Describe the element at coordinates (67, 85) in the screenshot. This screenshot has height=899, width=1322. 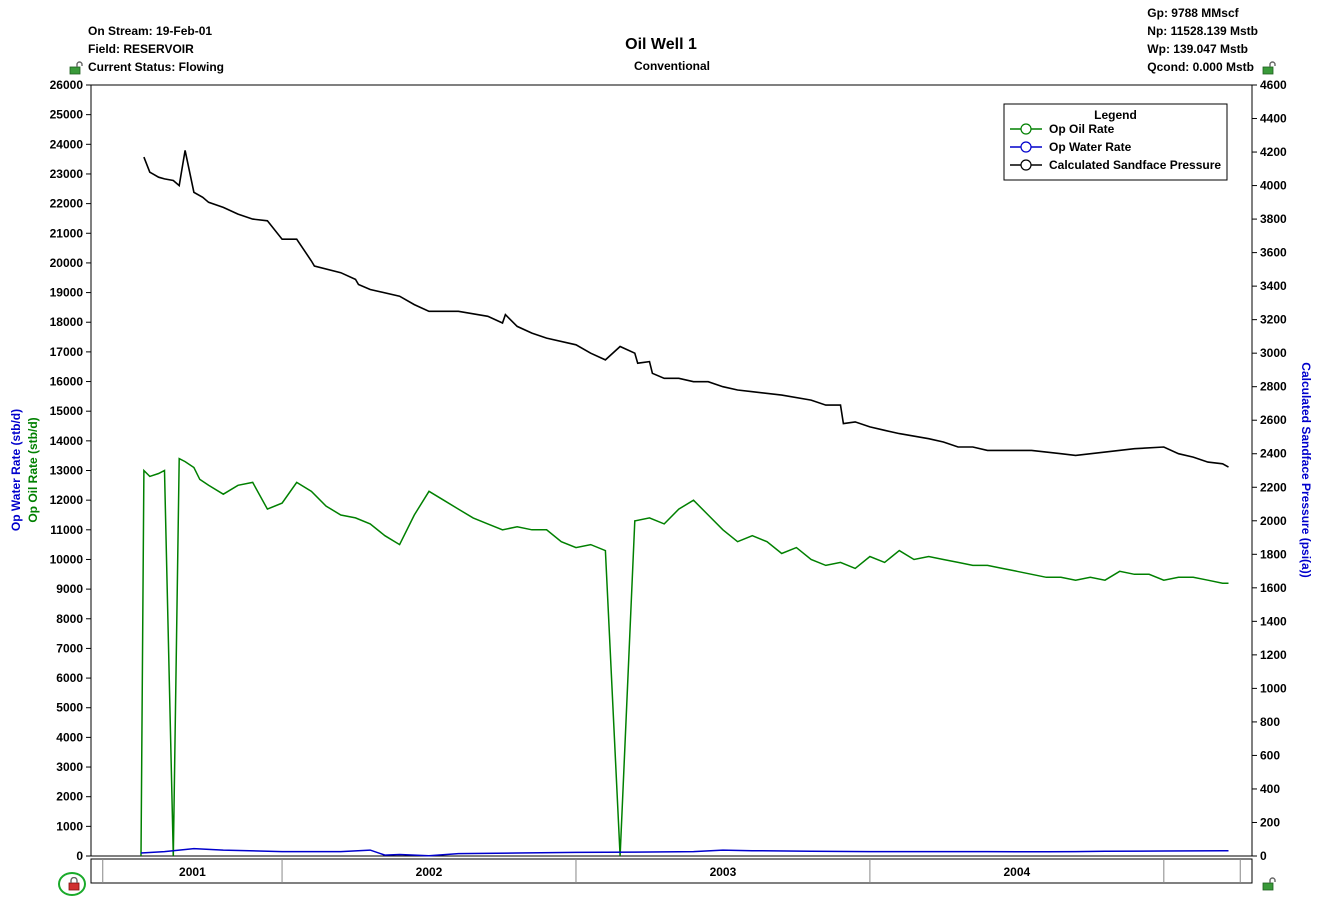
I see `left-tick-label: 26000` at that location.